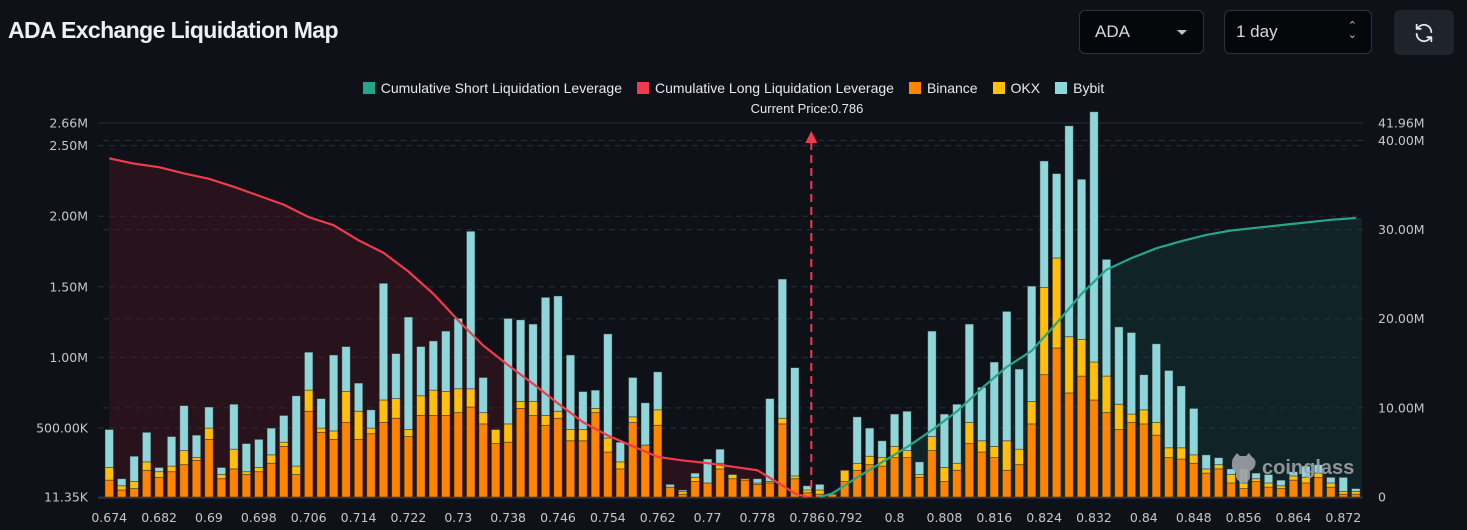 The width and height of the screenshot is (1467, 530). I want to click on legend-item: Bybit, so click(1079, 88).